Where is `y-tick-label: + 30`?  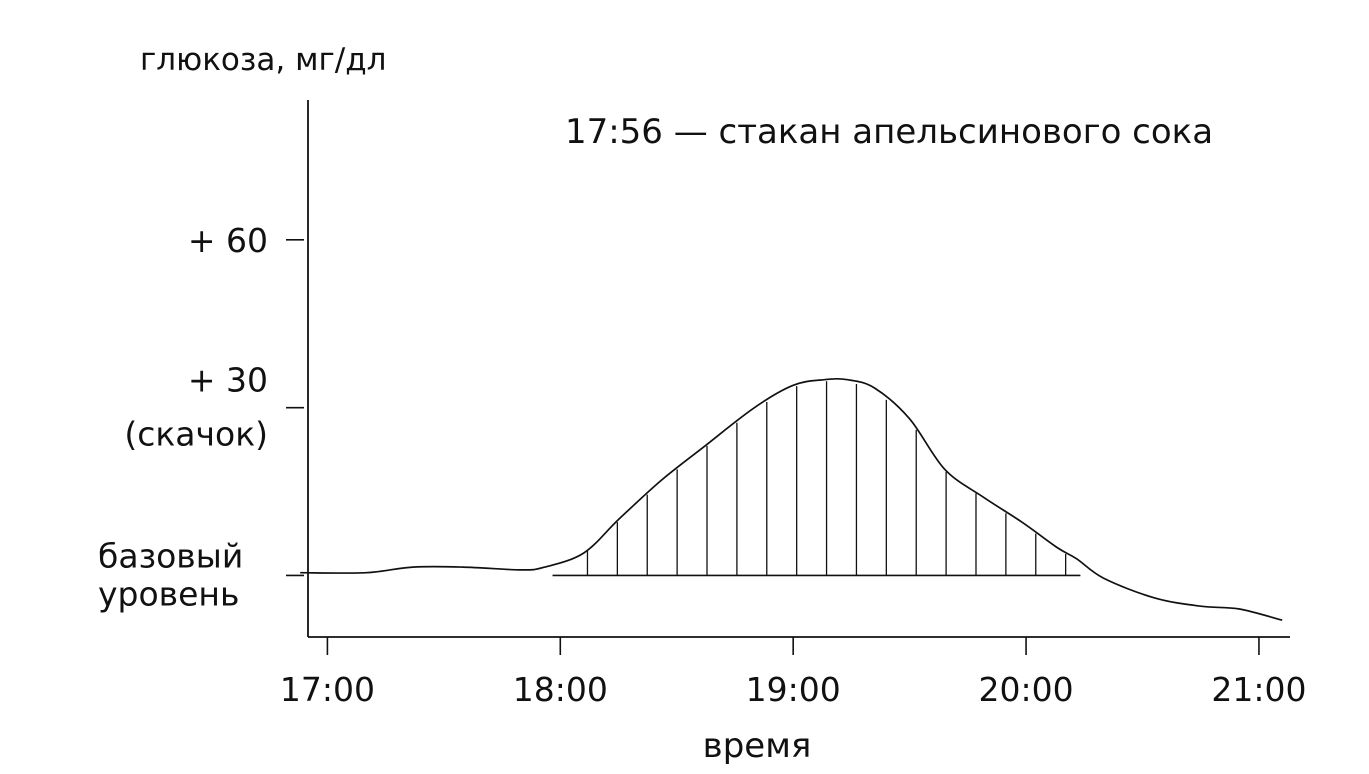
y-tick-label: + 30 is located at coordinates (228, 380).